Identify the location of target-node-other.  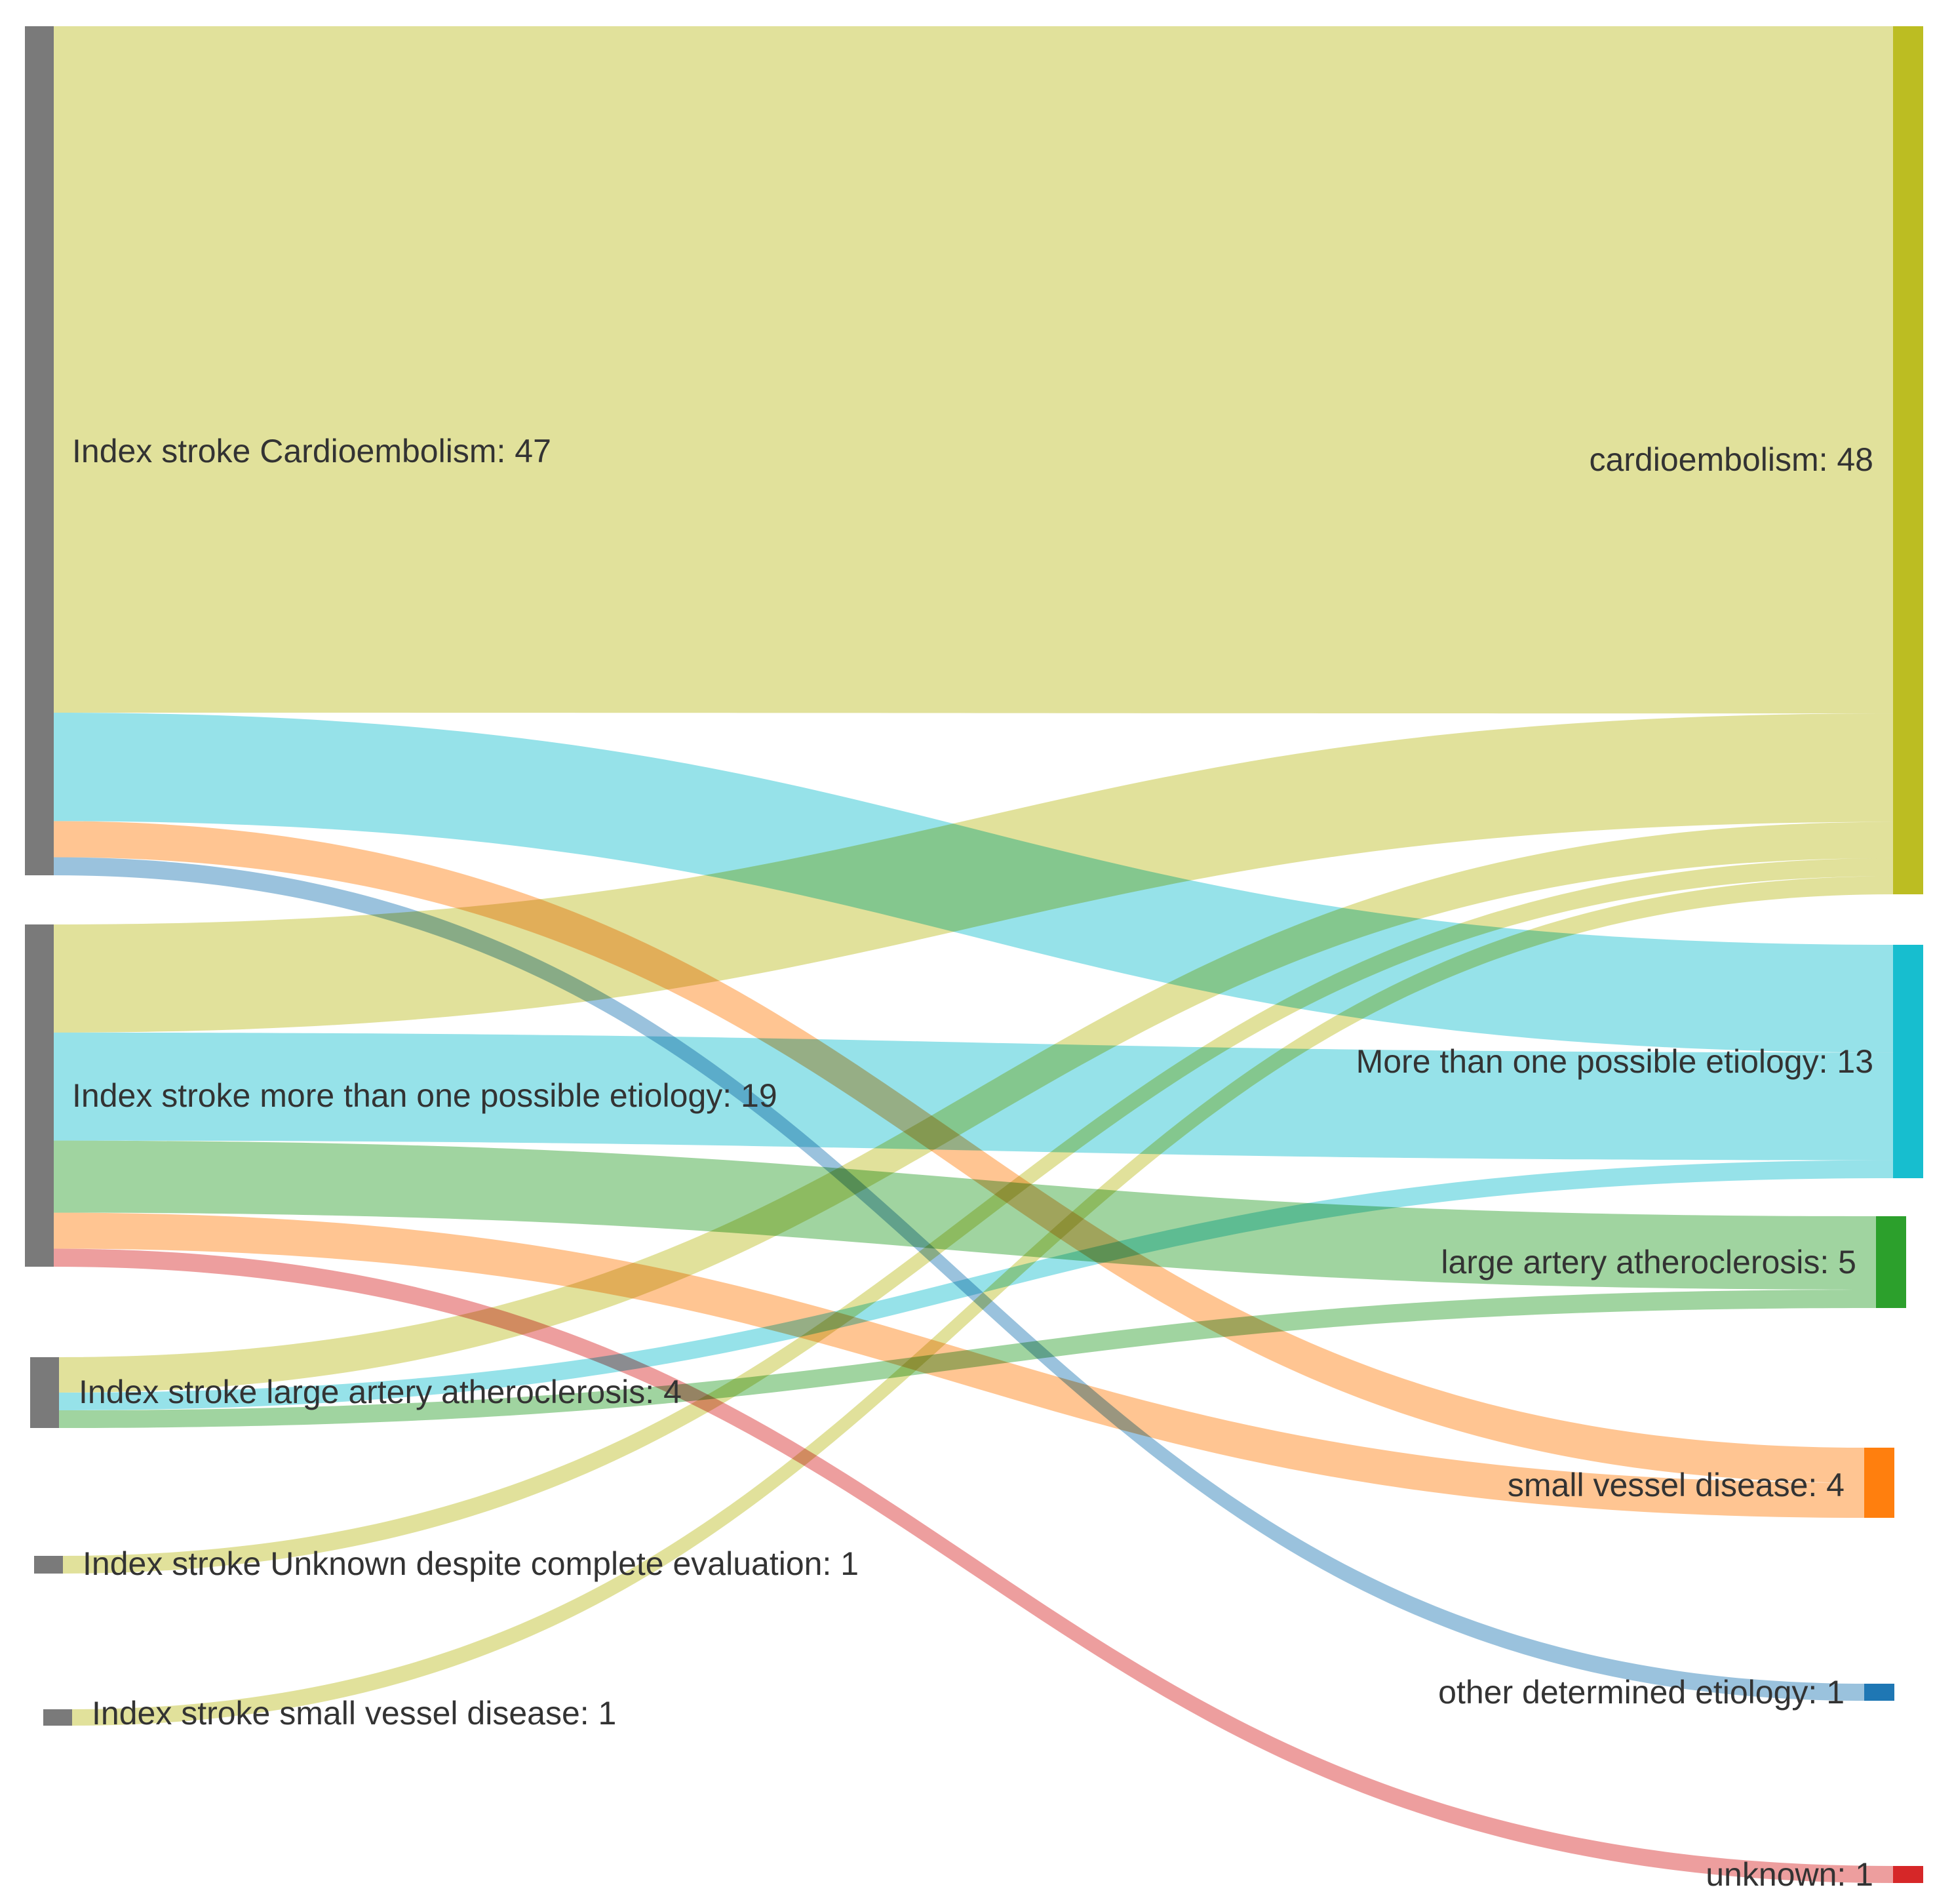
(1879, 1692).